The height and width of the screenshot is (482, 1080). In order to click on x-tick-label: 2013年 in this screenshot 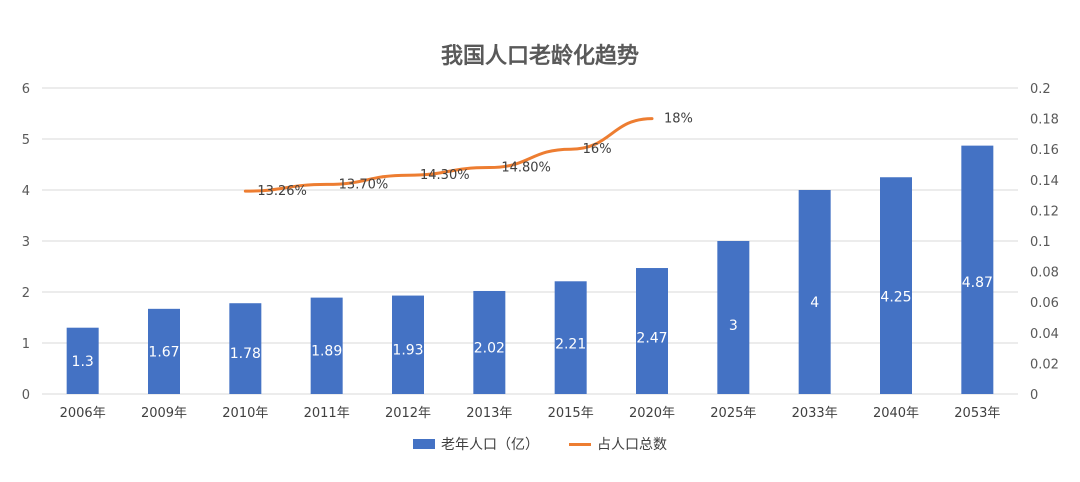, I will do `click(489, 413)`.